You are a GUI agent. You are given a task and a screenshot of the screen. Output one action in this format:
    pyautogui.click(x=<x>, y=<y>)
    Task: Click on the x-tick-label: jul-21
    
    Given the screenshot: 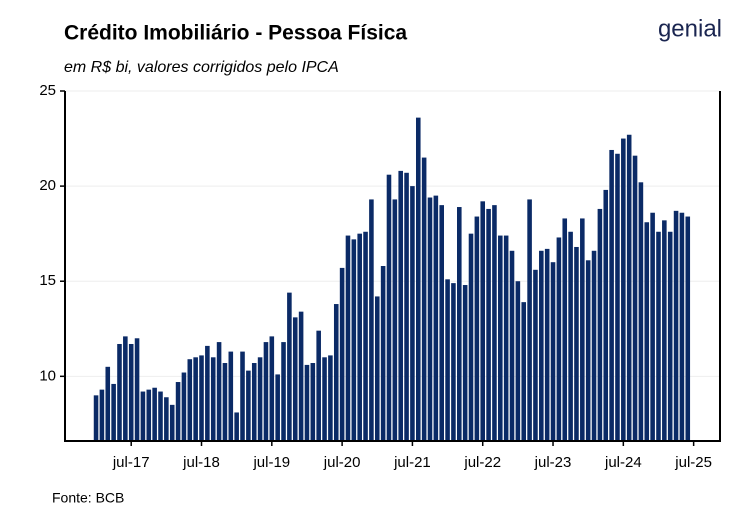 What is the action you would take?
    pyautogui.click(x=412, y=462)
    